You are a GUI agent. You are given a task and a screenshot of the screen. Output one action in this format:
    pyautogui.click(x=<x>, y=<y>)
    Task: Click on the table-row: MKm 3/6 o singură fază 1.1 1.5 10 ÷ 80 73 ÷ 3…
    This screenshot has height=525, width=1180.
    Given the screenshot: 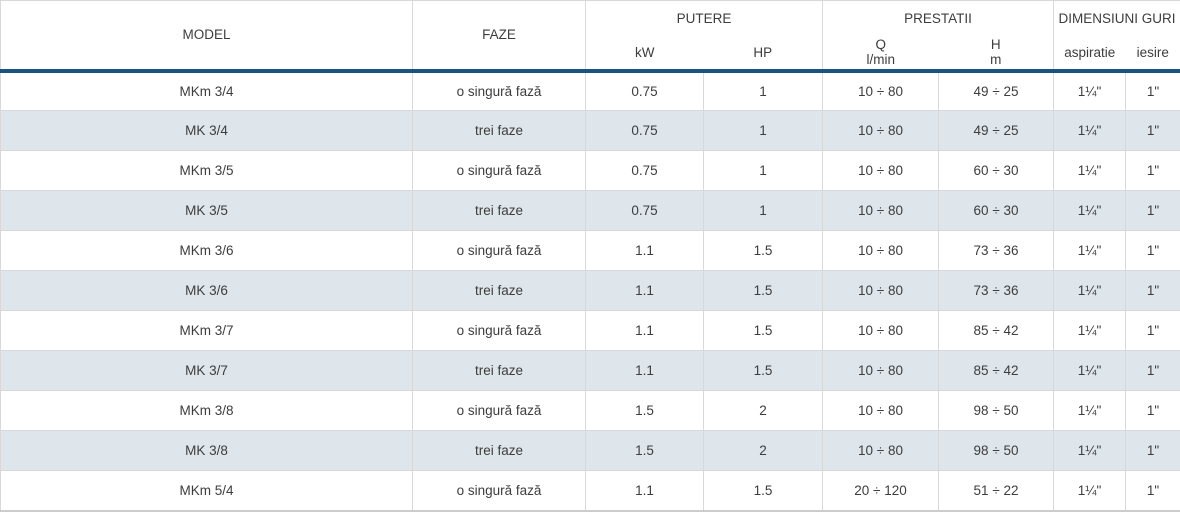 What is the action you would take?
    pyautogui.click(x=590, y=250)
    